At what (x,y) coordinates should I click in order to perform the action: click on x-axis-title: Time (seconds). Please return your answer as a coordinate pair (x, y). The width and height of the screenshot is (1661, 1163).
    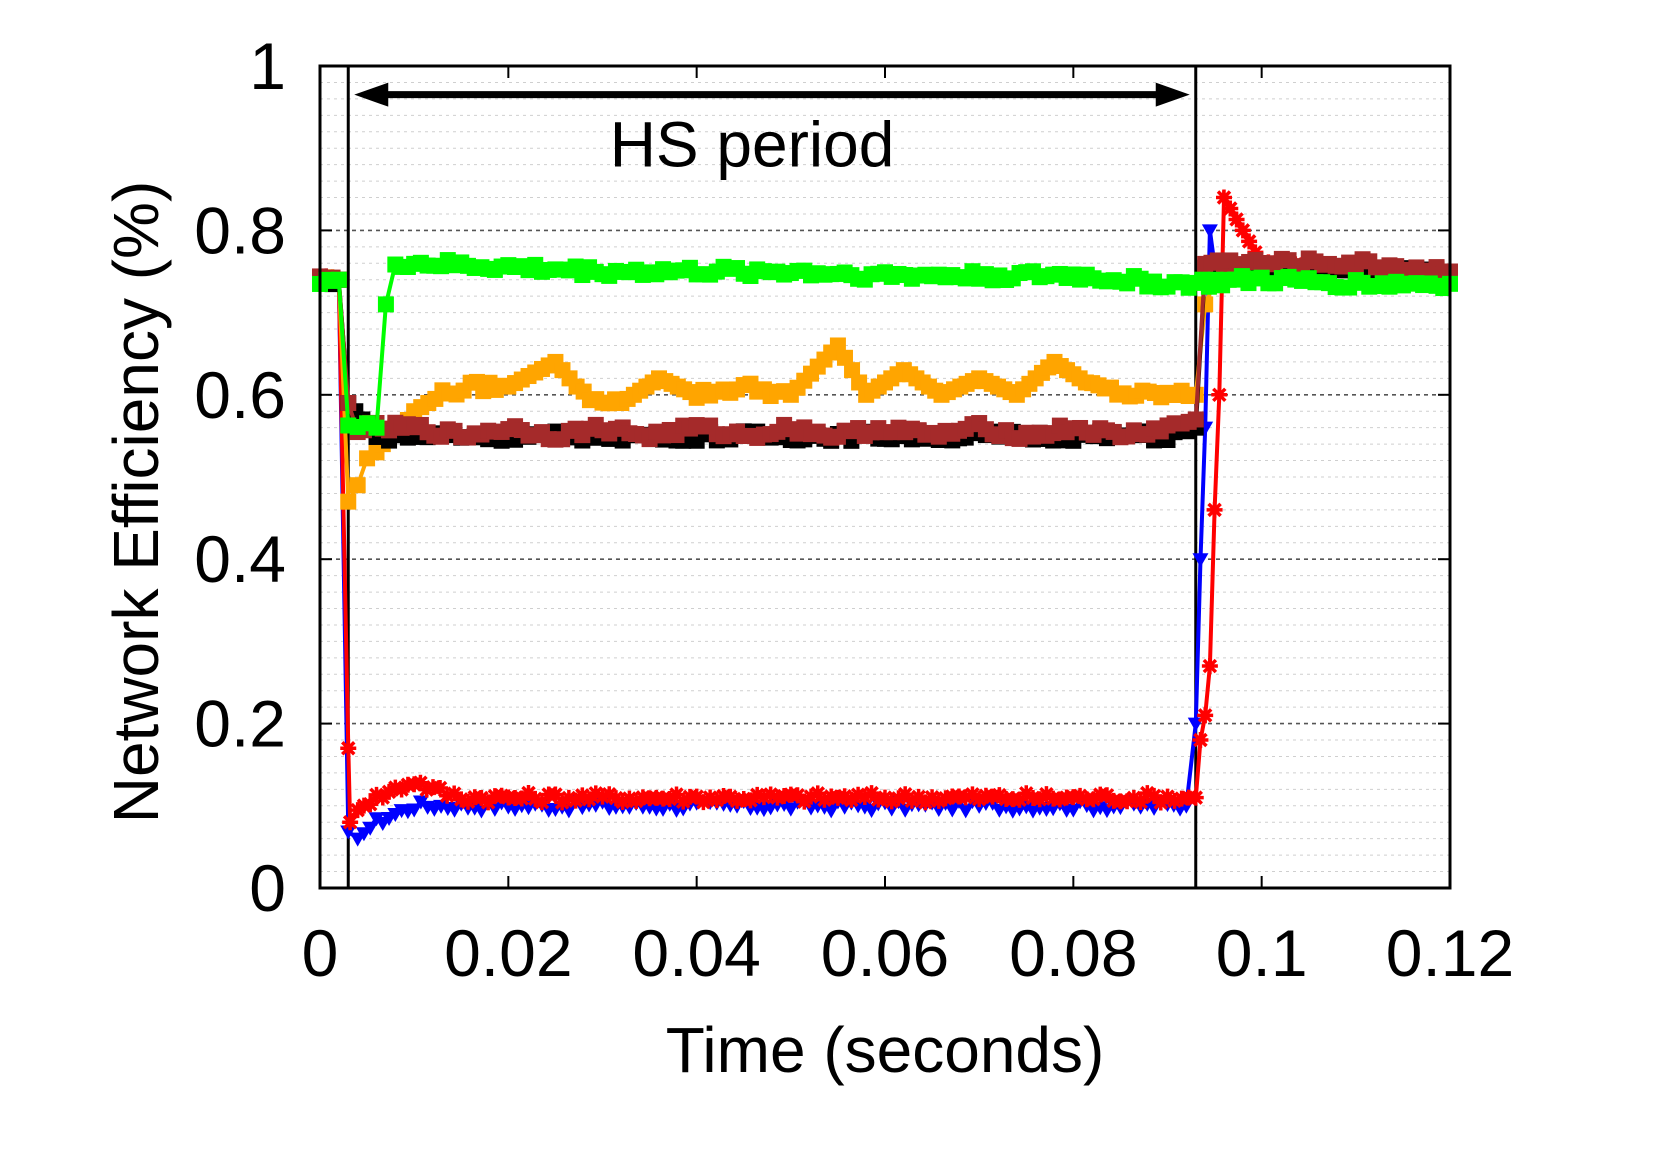
    Looking at the image, I should click on (885, 1050).